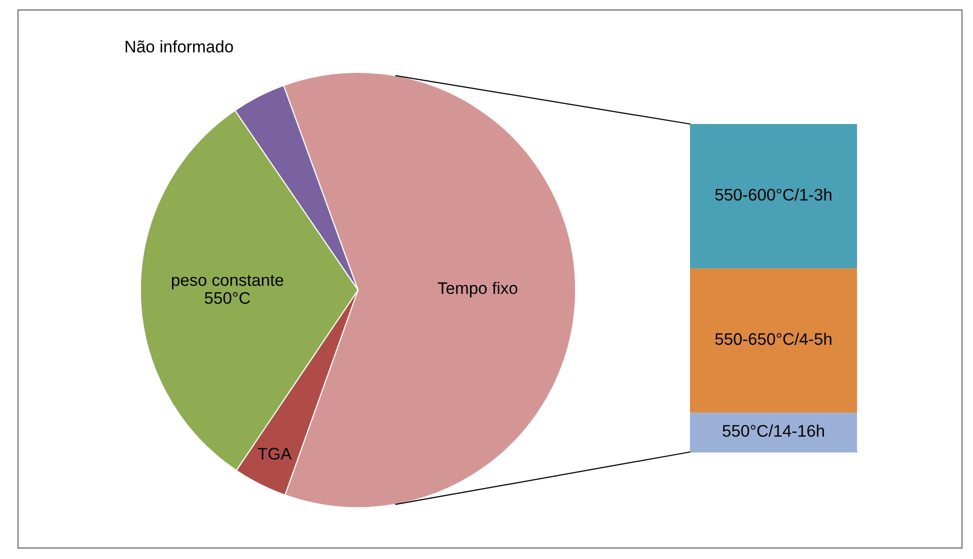 This screenshot has height=559, width=973. What do you see at coordinates (228, 289) in the screenshot?
I see `slice-label: peso constante 550°C` at bounding box center [228, 289].